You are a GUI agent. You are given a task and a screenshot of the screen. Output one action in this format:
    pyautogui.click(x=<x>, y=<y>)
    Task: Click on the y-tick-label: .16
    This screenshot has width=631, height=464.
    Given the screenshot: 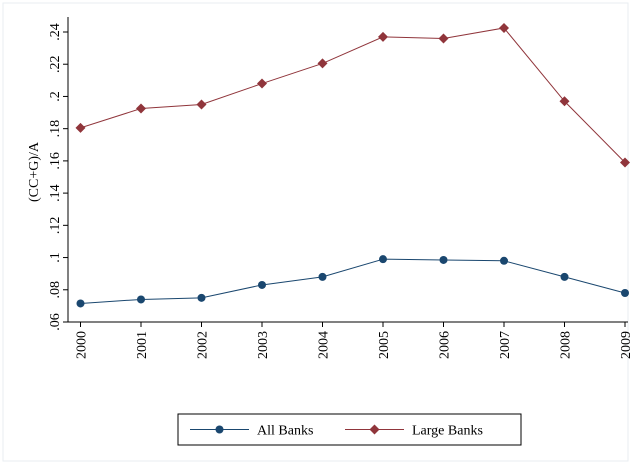 What is the action you would take?
    pyautogui.click(x=55, y=161)
    